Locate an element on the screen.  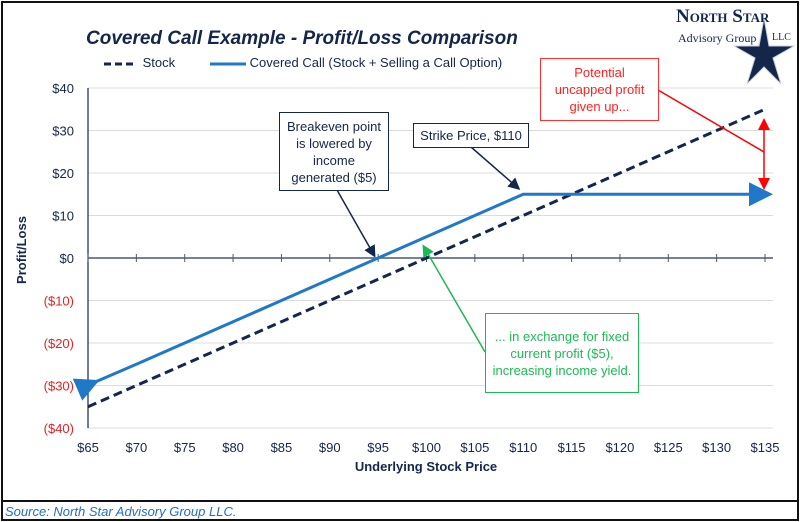
strike-arrow is located at coordinates (495, 168).